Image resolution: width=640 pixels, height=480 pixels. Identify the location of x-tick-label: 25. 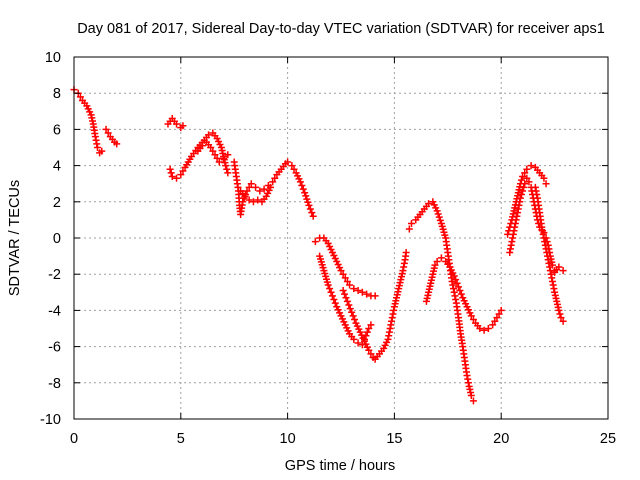
(608, 439).